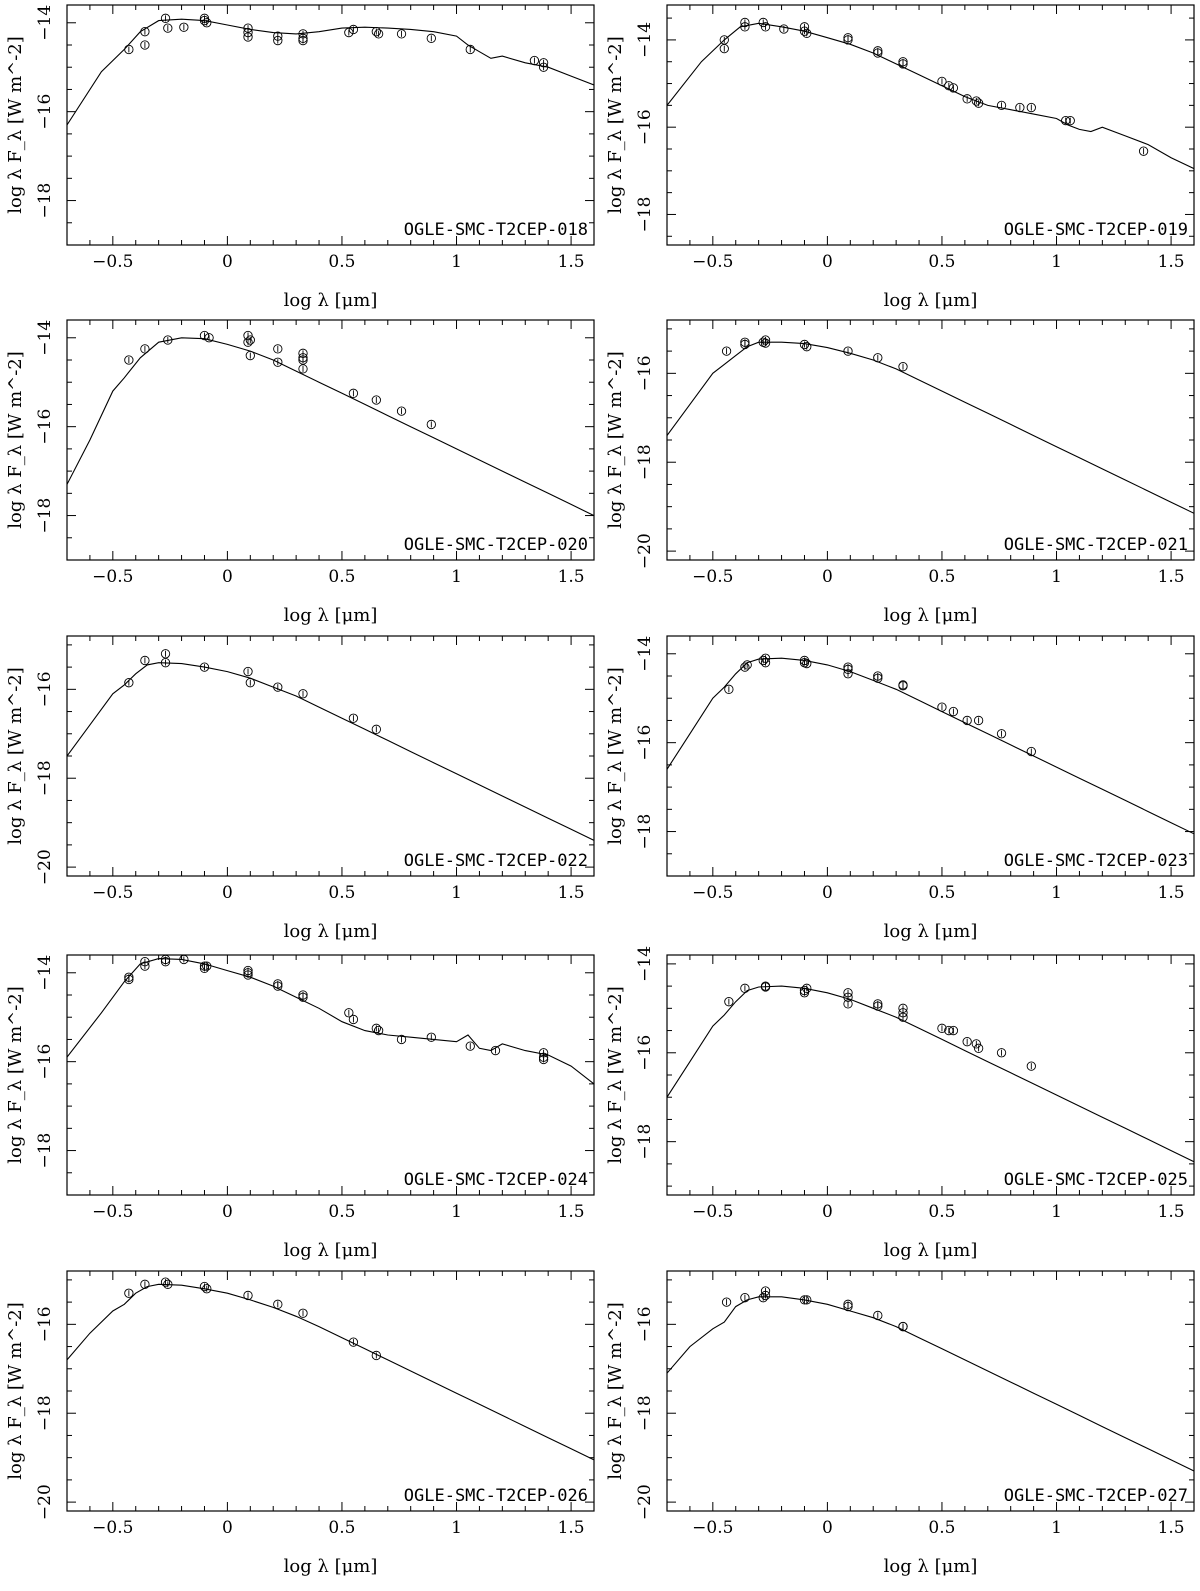  I want to click on y-tick-label: −20, so click(645, 1502).